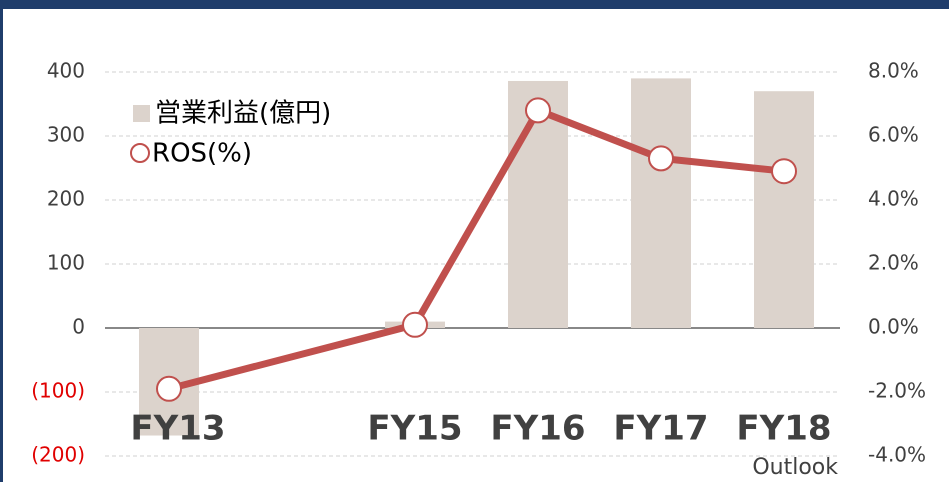  What do you see at coordinates (537, 429) in the screenshot?
I see `x-tick-label: FY16` at bounding box center [537, 429].